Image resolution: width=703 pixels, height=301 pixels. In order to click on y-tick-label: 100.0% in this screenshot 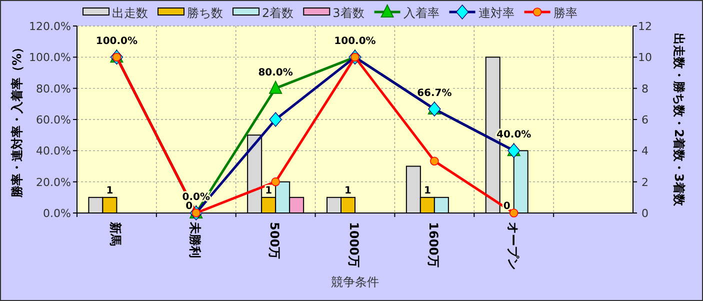, I will do `click(50, 57)`.